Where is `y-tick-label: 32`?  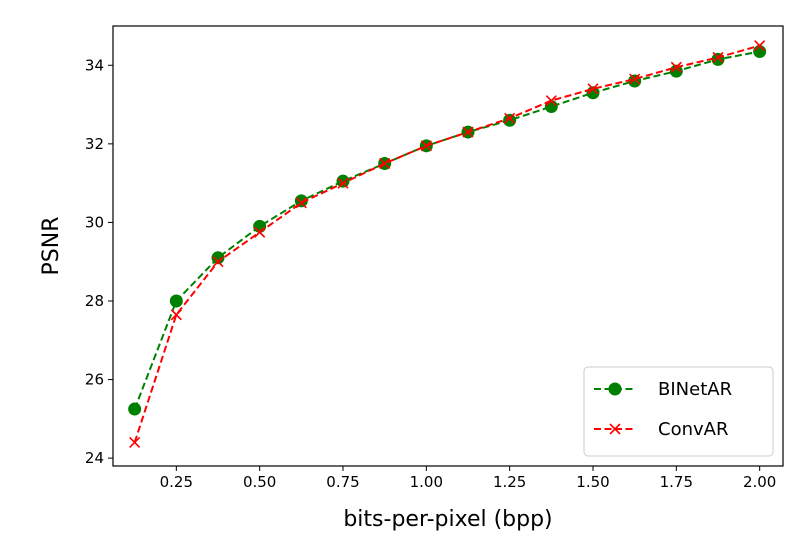
y-tick-label: 32 is located at coordinates (94, 144).